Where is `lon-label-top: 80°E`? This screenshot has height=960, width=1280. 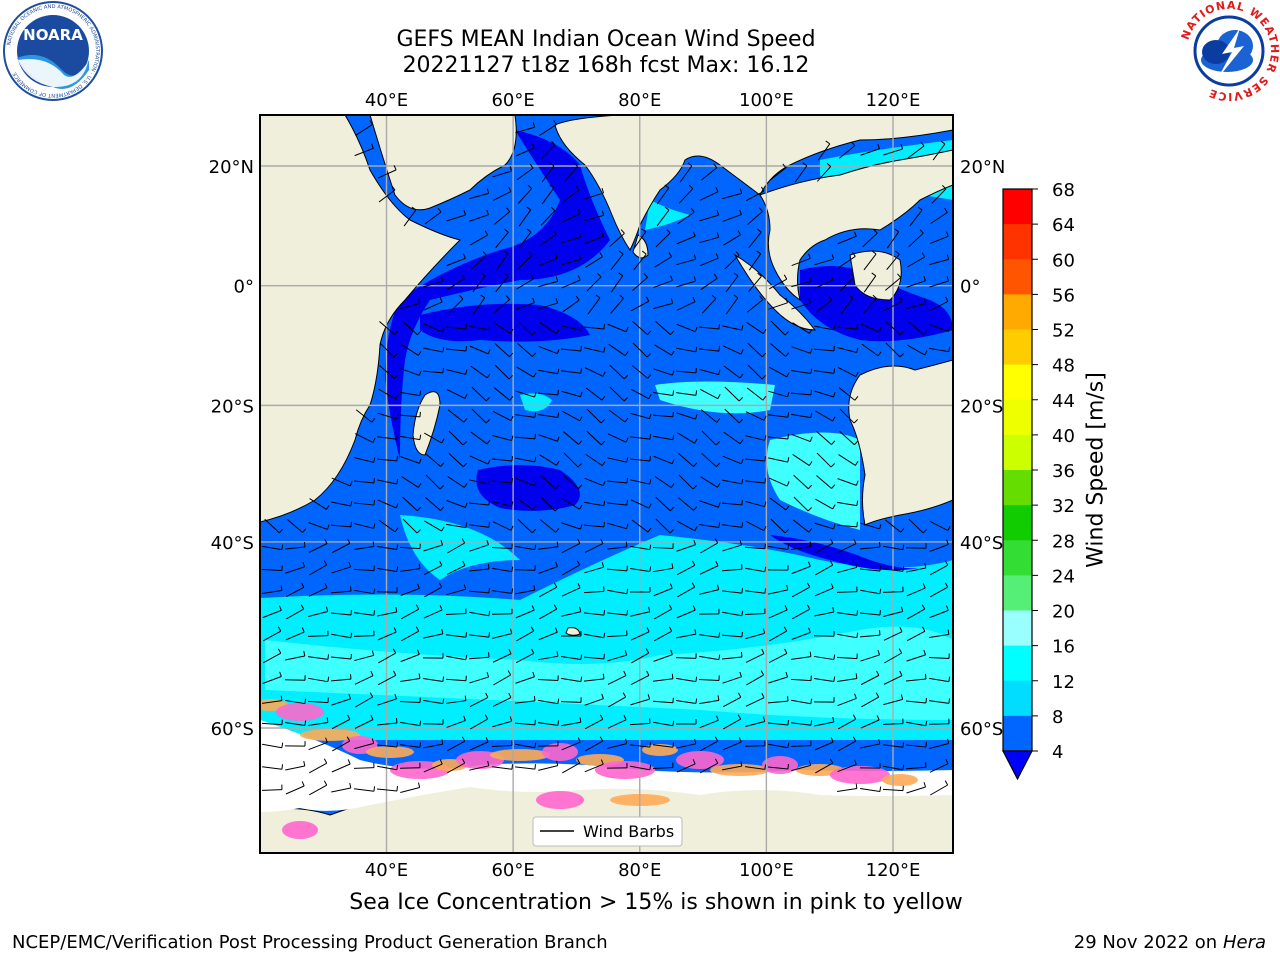
lon-label-top: 80°E is located at coordinates (639, 100).